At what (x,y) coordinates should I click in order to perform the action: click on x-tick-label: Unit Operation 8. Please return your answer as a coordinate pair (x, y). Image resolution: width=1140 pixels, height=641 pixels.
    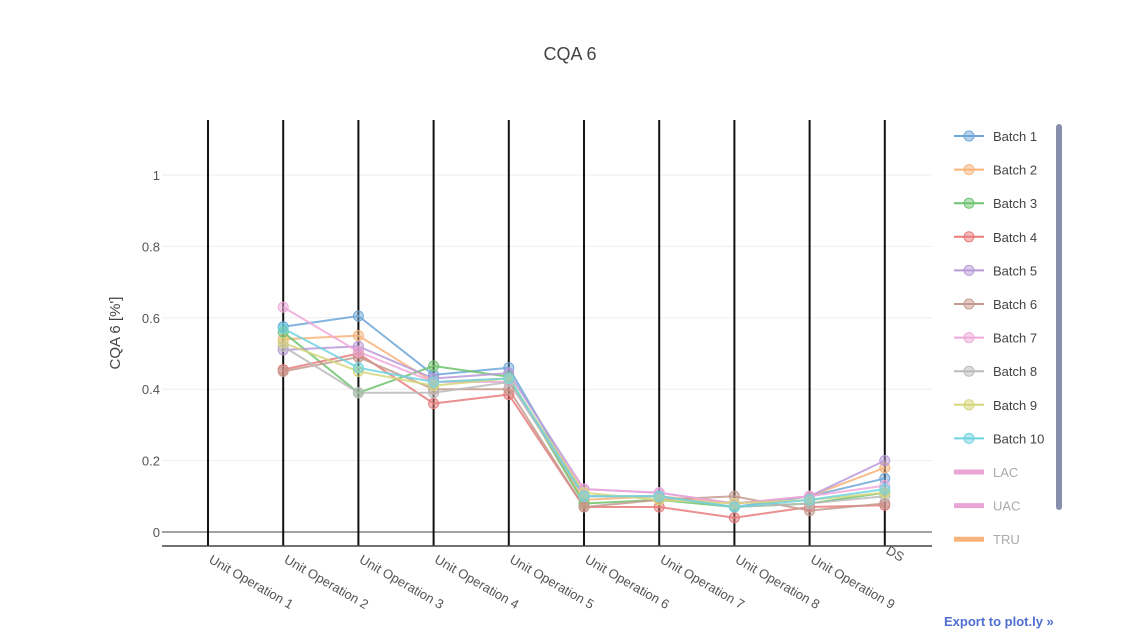
    Looking at the image, I should click on (777, 582).